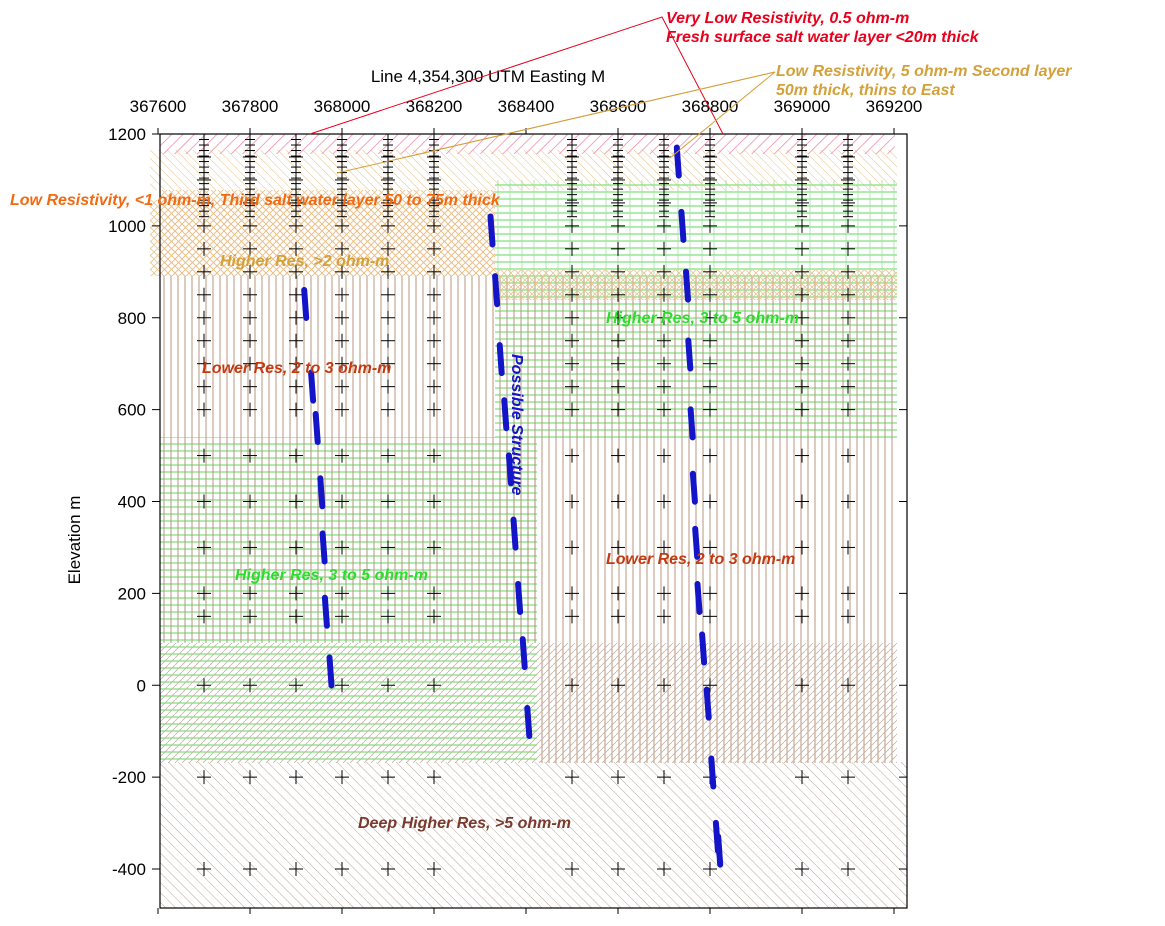  Describe the element at coordinates (304, 261) in the screenshot. I see `higher-res-2-label: Higher Res, >2 ohm-m` at that location.